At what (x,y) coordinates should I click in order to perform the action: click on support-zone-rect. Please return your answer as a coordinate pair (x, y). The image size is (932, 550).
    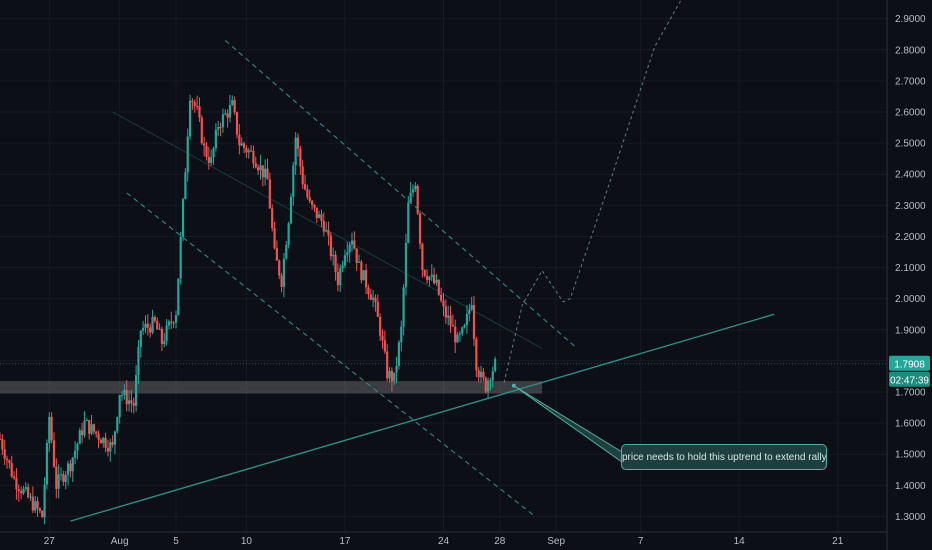
    Looking at the image, I should click on (271, 387).